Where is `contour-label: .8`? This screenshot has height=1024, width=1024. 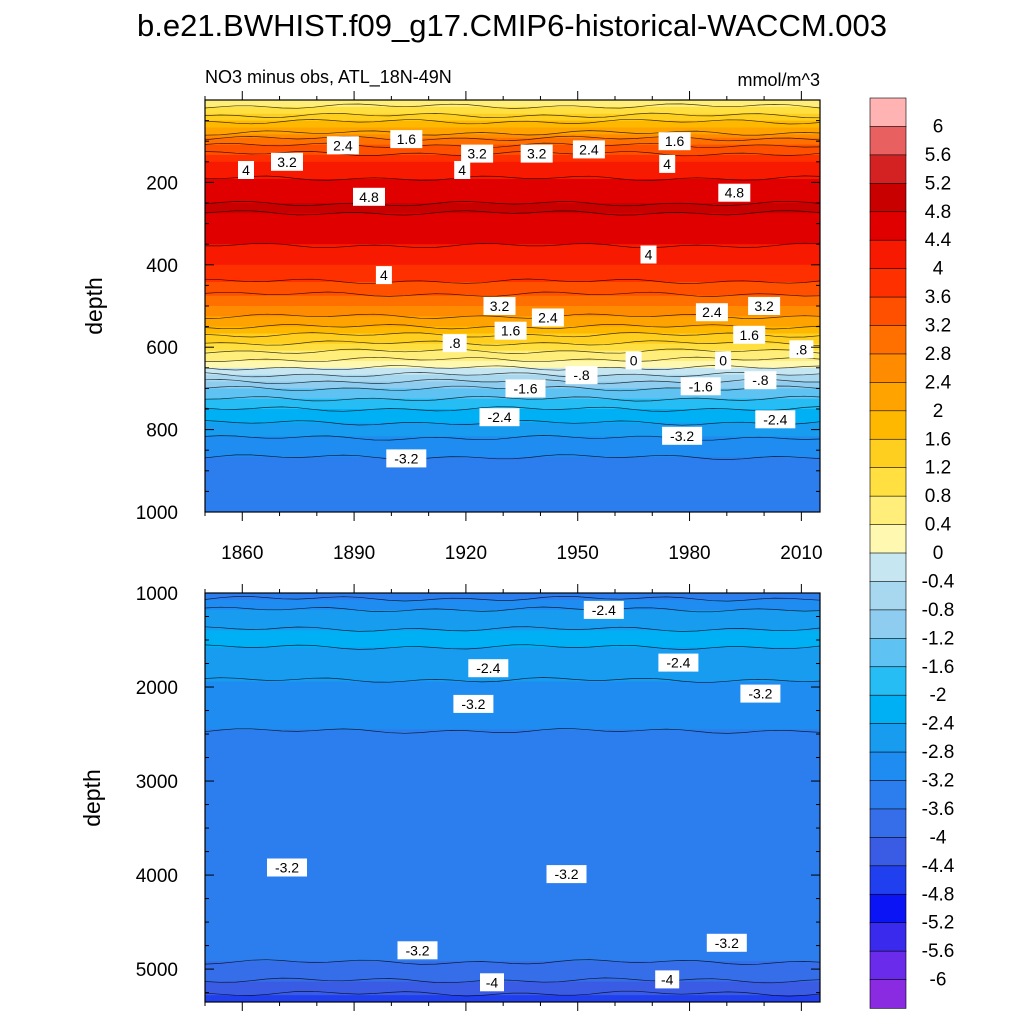 contour-label: .8 is located at coordinates (455, 343).